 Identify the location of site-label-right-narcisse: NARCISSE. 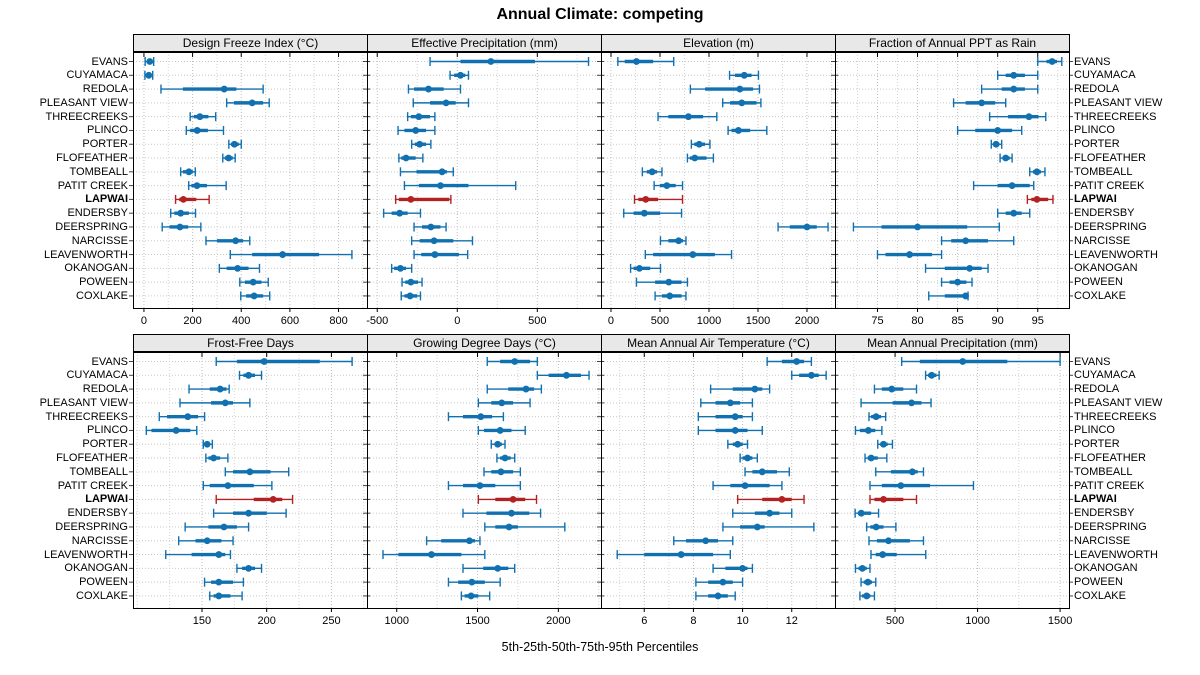
(1102, 540).